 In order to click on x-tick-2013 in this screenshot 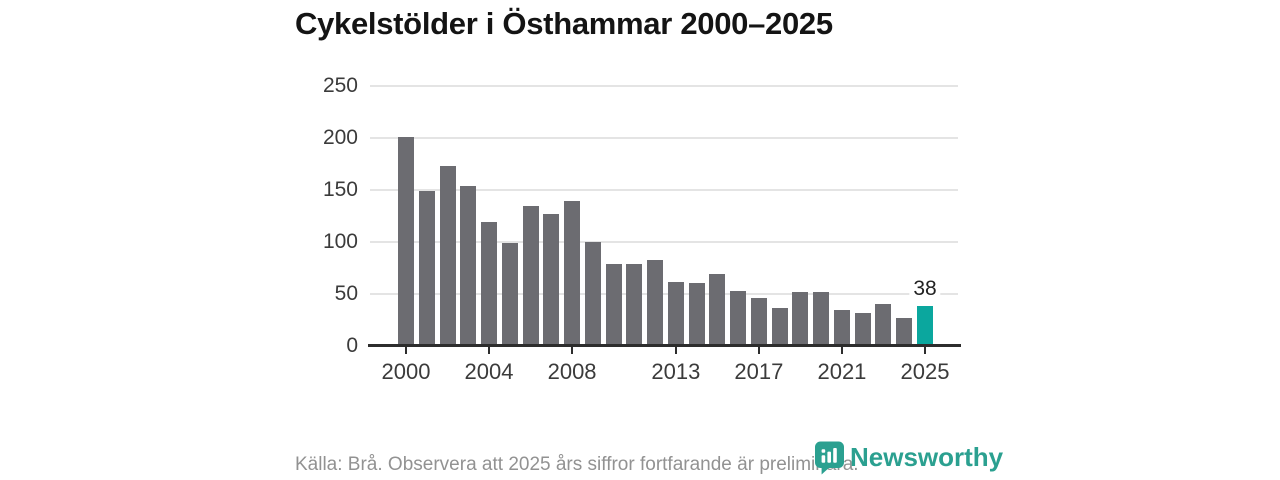, I will do `click(675, 350)`.